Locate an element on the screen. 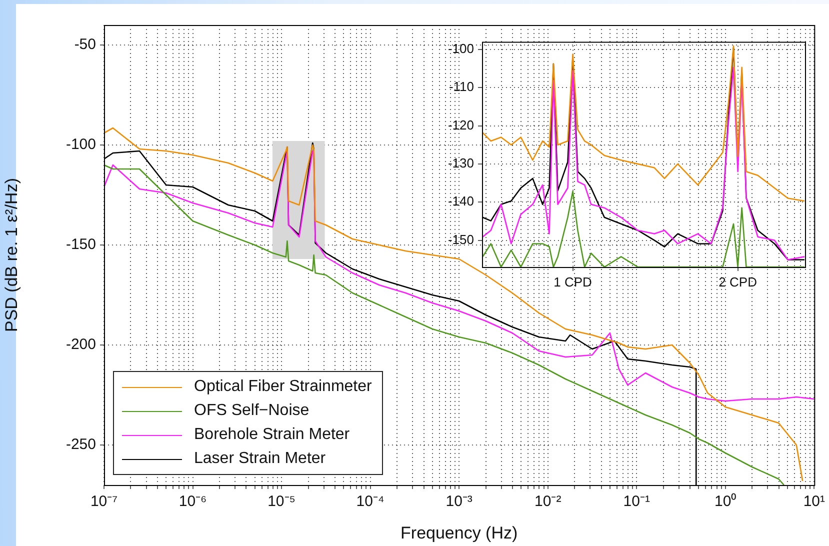  y-tick-label: -50 is located at coordinates (85, 45).